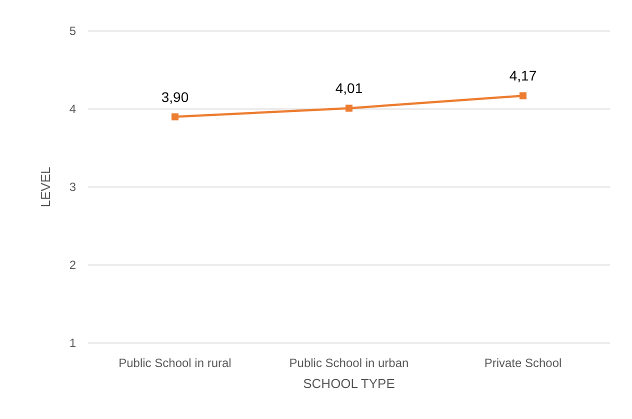  What do you see at coordinates (45, 187) in the screenshot?
I see `y-axis-title: LEVEL` at bounding box center [45, 187].